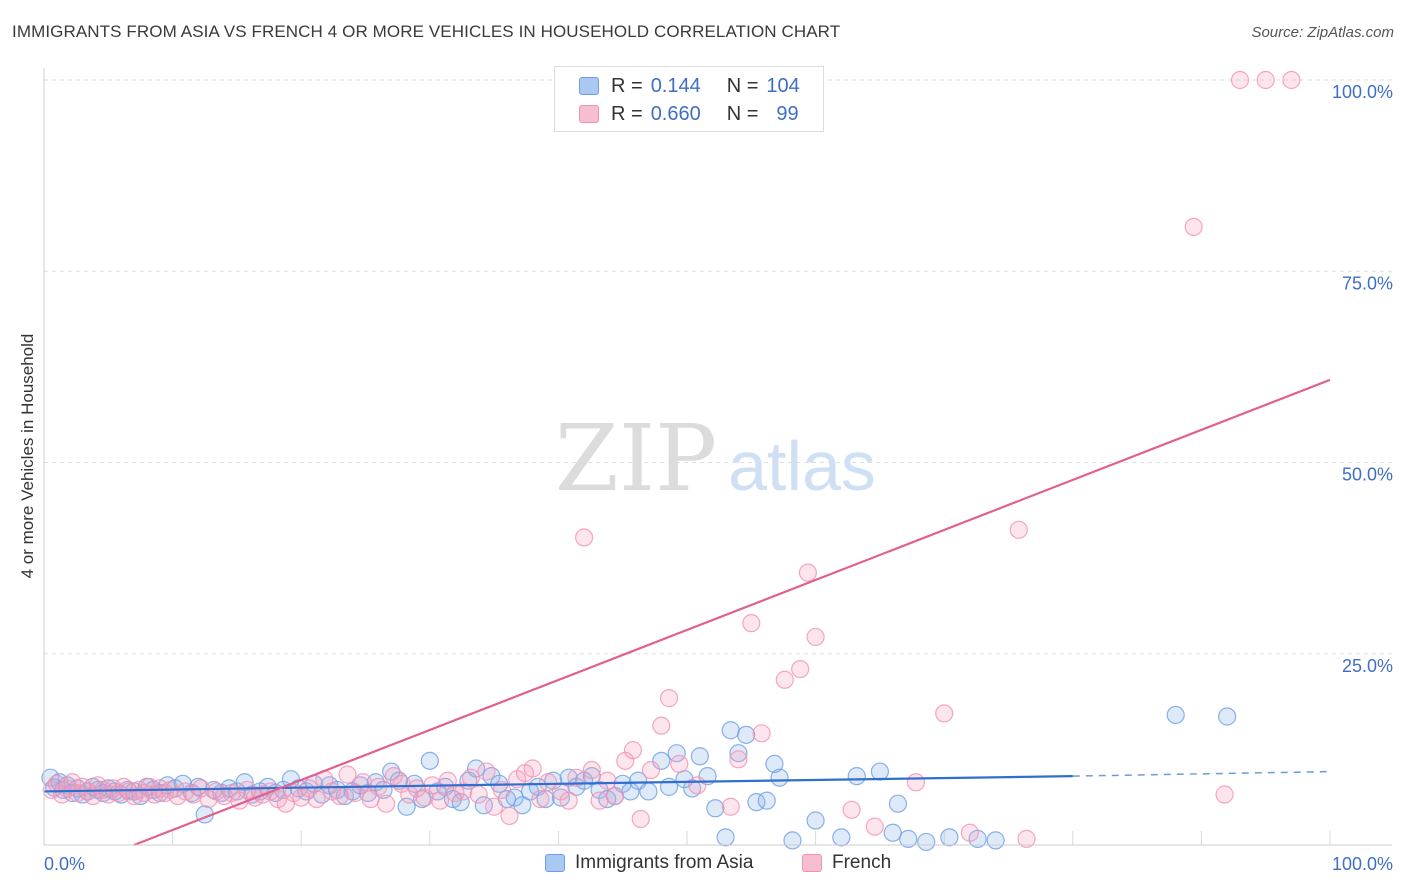  I want to click on legend-item-french: French, so click(846, 863).